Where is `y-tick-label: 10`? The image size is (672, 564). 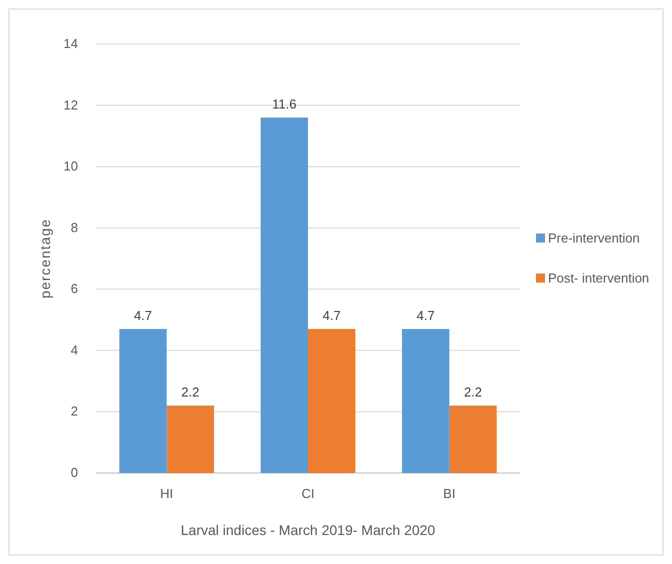 y-tick-label: 10 is located at coordinates (71, 166).